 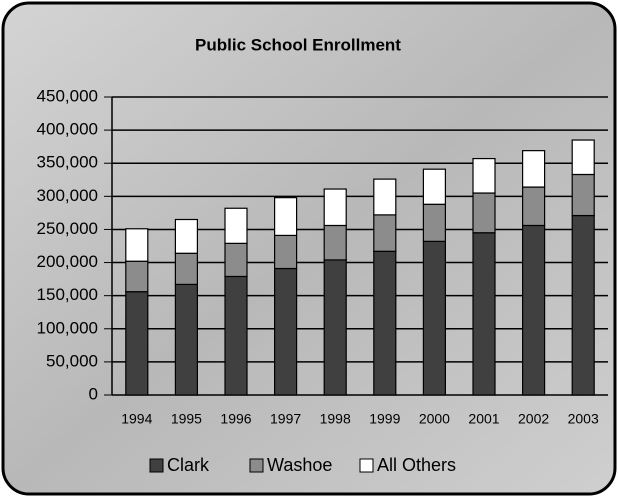 What do you see at coordinates (299, 465) in the screenshot?
I see `legend-label: Washoe` at bounding box center [299, 465].